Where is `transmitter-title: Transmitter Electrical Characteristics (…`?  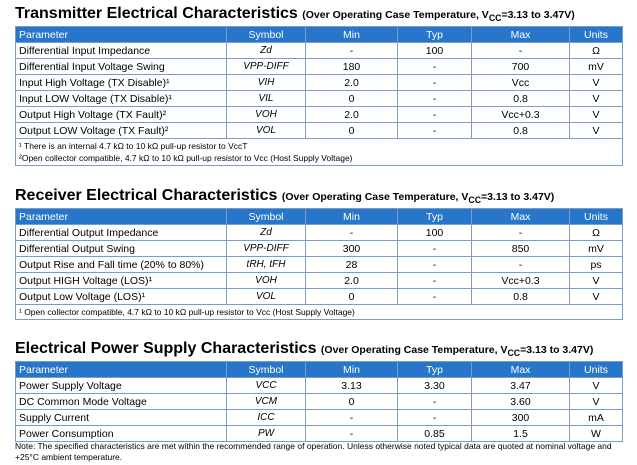 transmitter-title: Transmitter Electrical Characteristics (… is located at coordinates (318, 15).